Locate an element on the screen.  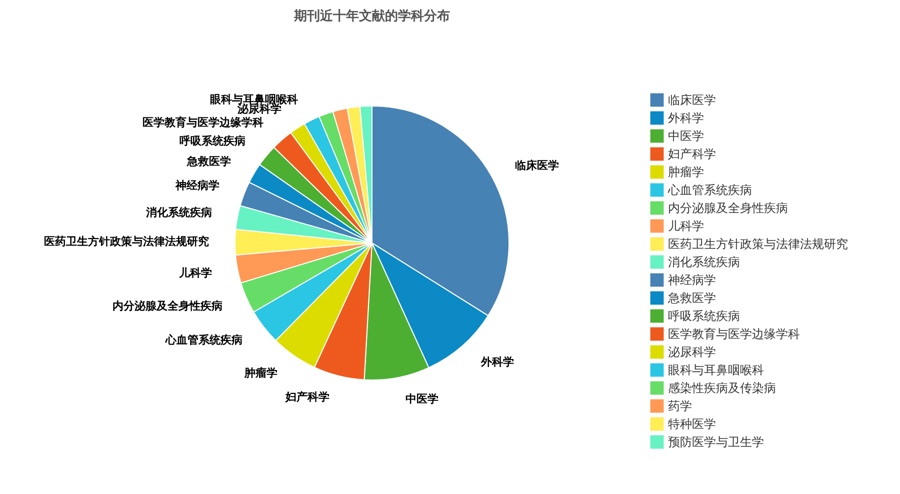
slice-label: 内分泌腺及全身性疾病 is located at coordinates (167, 306).